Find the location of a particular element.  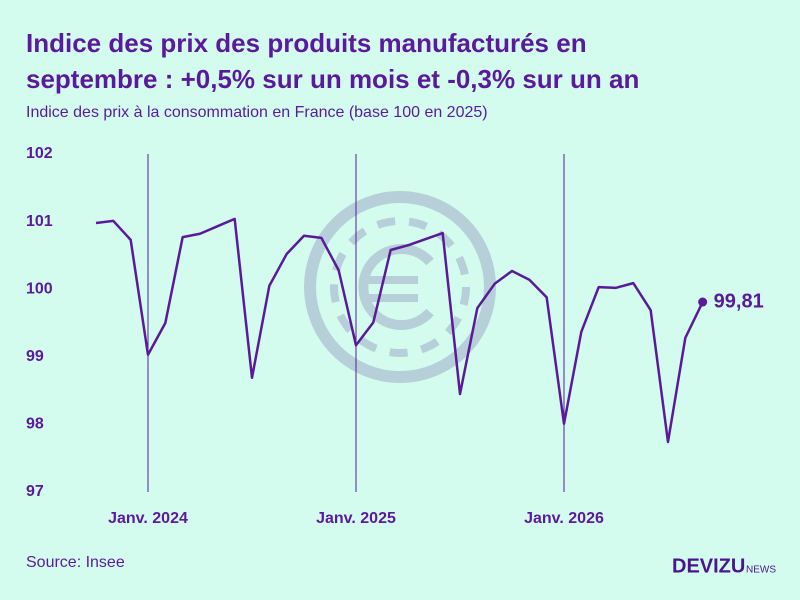

y-tick-label: 101 is located at coordinates (39, 221).